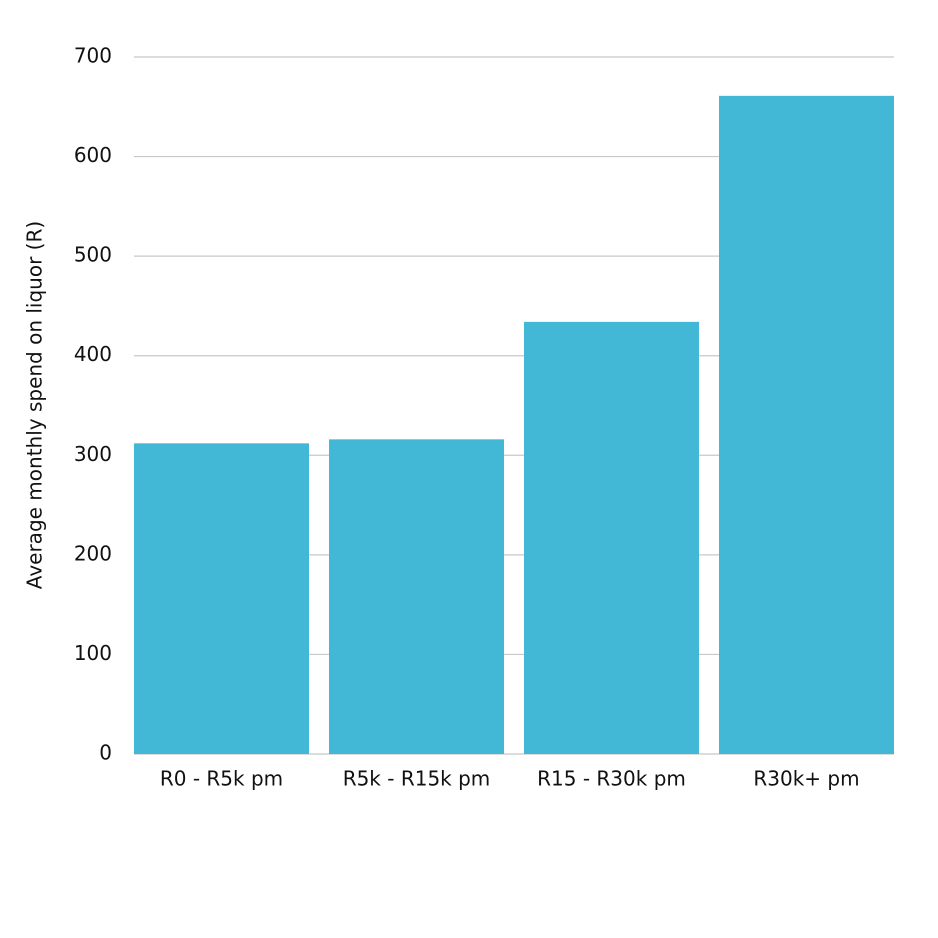  Describe the element at coordinates (93, 56) in the screenshot. I see `y-tick-label: 700` at that location.